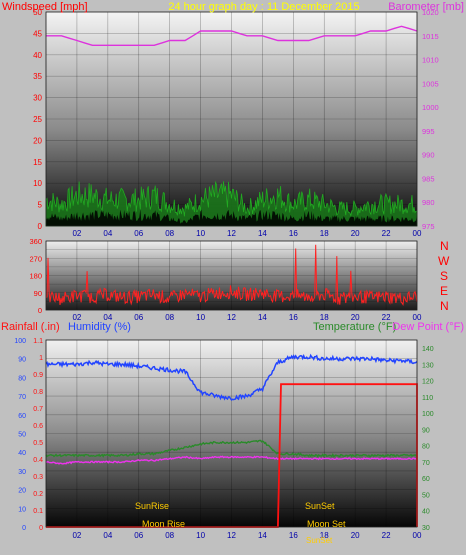 This screenshot has width=466, height=555. Describe the element at coordinates (37, 55) in the screenshot. I see `wind-tick-label: 40` at that location.